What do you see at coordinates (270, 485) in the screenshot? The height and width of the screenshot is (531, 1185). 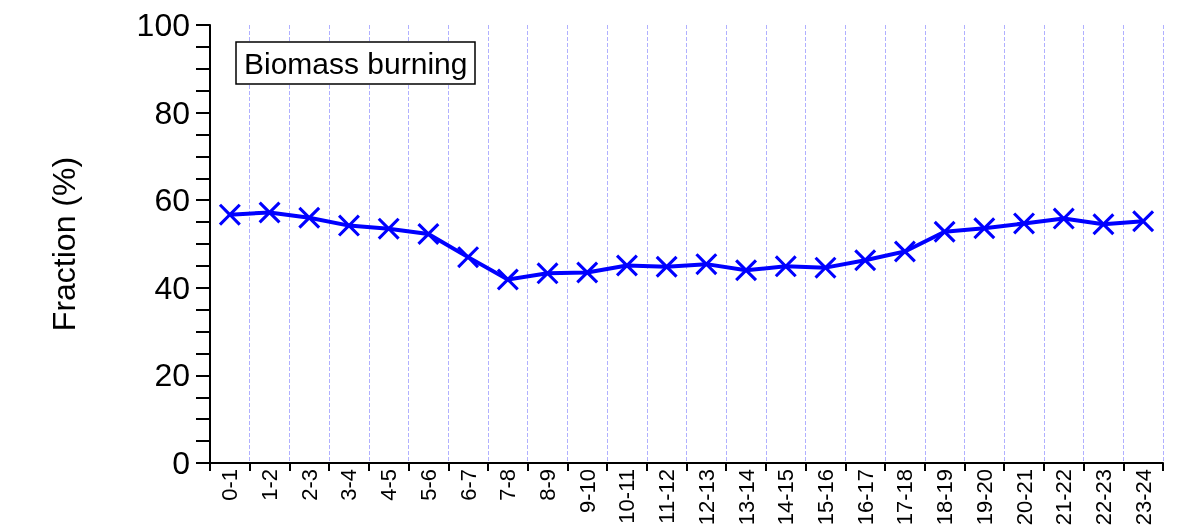 I see `x-tick-label: 1-2` at bounding box center [270, 485].